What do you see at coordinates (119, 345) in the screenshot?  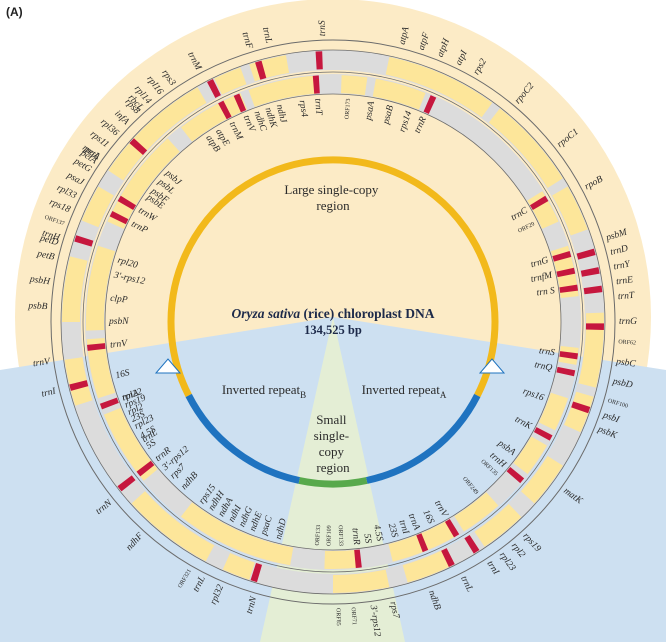 I see `inner-gene-label: trnV` at bounding box center [119, 345].